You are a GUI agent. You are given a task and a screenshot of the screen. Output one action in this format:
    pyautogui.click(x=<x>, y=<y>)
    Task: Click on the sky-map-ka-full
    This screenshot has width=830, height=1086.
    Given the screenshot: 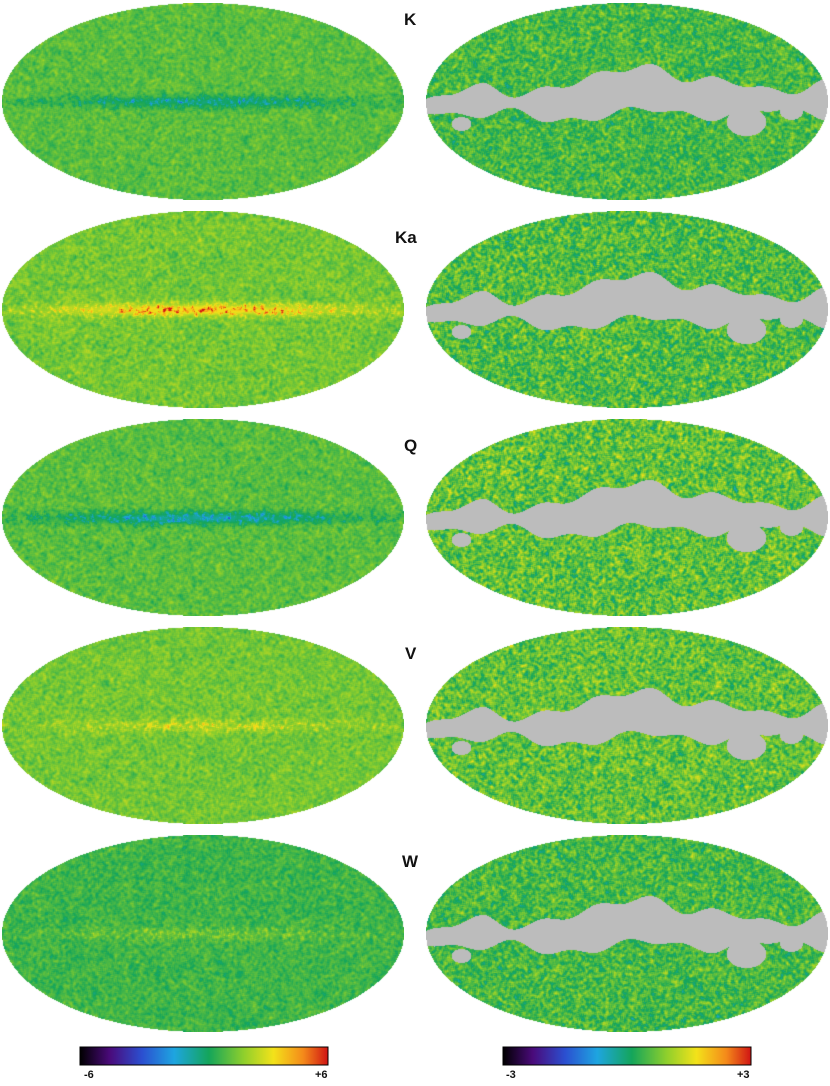 What is the action you would take?
    pyautogui.click(x=203, y=309)
    